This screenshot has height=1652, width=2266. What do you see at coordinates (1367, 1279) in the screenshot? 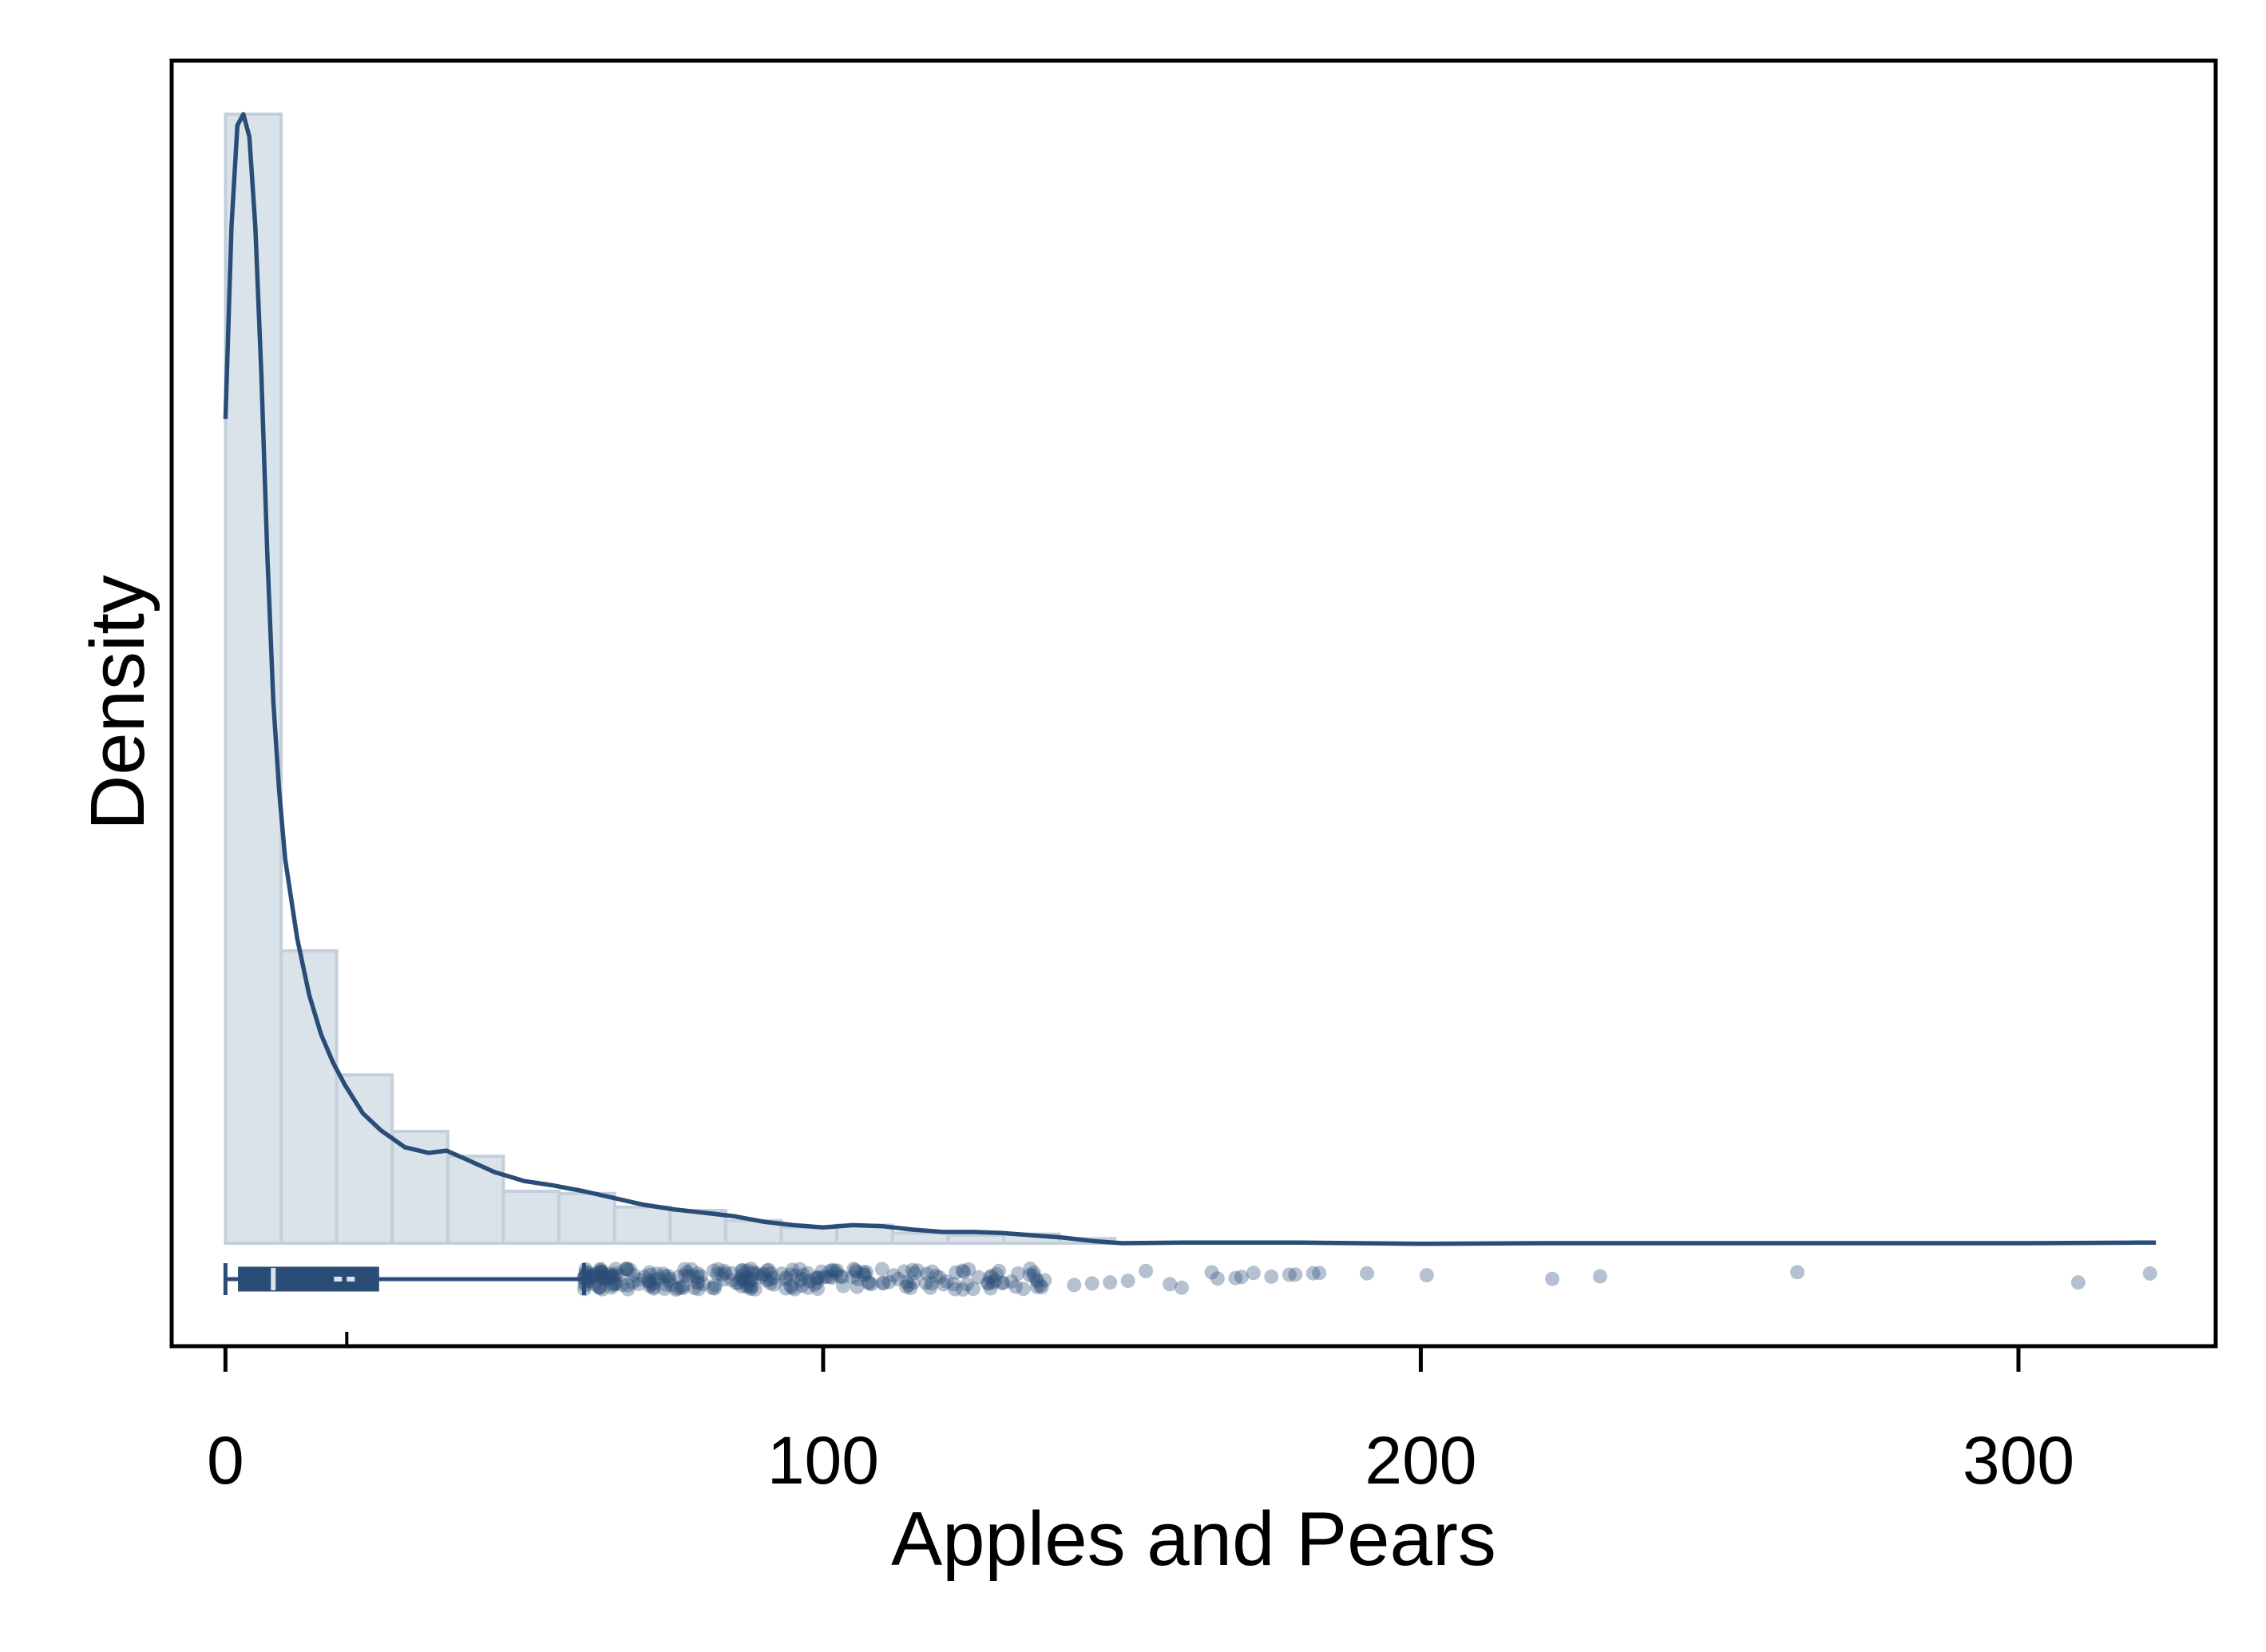
I see `outlier-points` at bounding box center [1367, 1279].